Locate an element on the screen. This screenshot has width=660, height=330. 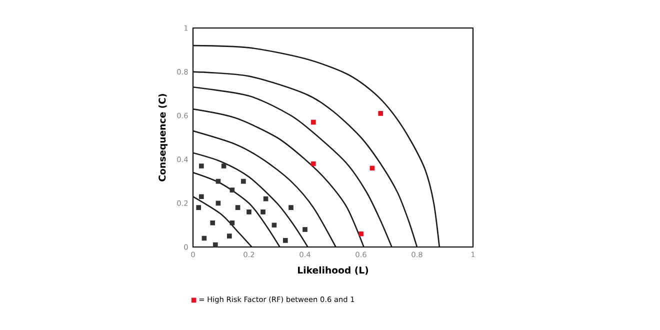
y-axis-title: Consequence (C) is located at coordinates (163, 138).